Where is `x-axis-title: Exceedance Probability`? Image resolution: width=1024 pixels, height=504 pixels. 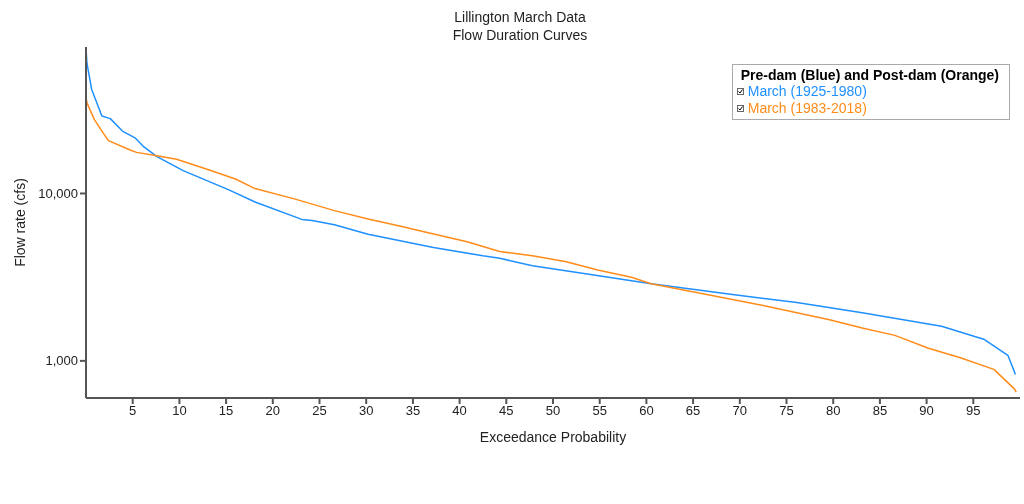
x-axis-title: Exceedance Probability is located at coordinates (553, 437).